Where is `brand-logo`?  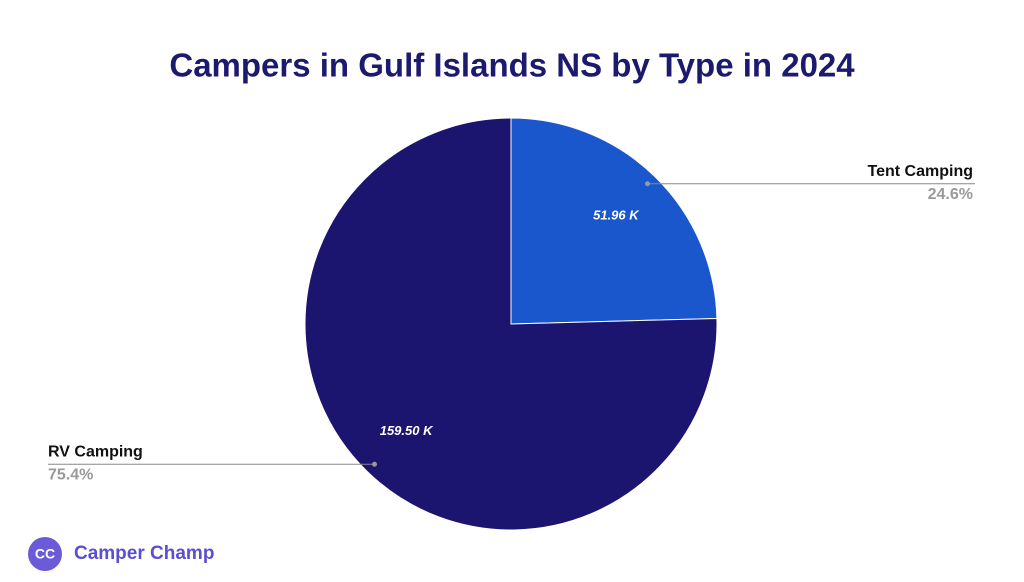
brand-logo is located at coordinates (45, 554).